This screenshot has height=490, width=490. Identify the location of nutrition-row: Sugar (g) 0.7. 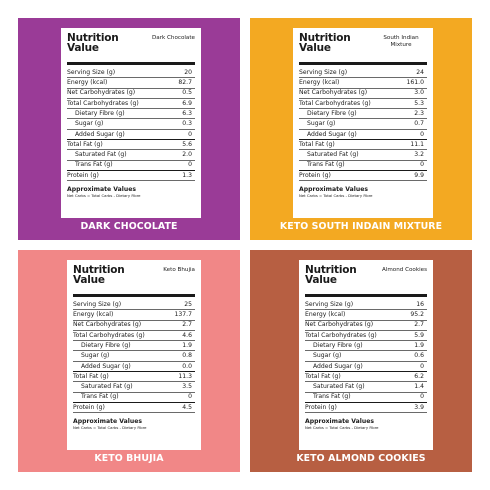
(363, 124).